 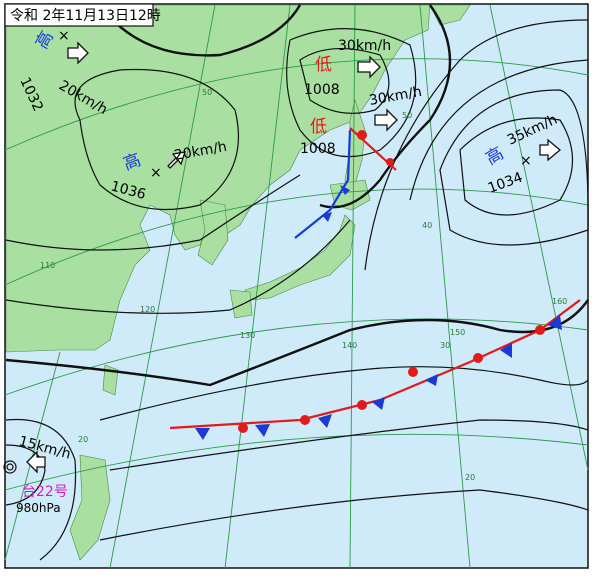 I want to click on grid-label: 40, so click(x=427, y=225).